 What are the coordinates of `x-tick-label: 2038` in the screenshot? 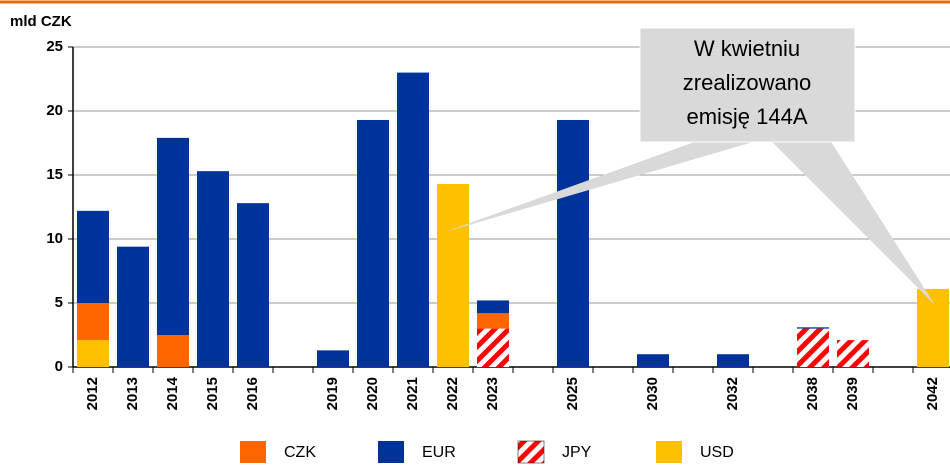 It's located at (812, 393).